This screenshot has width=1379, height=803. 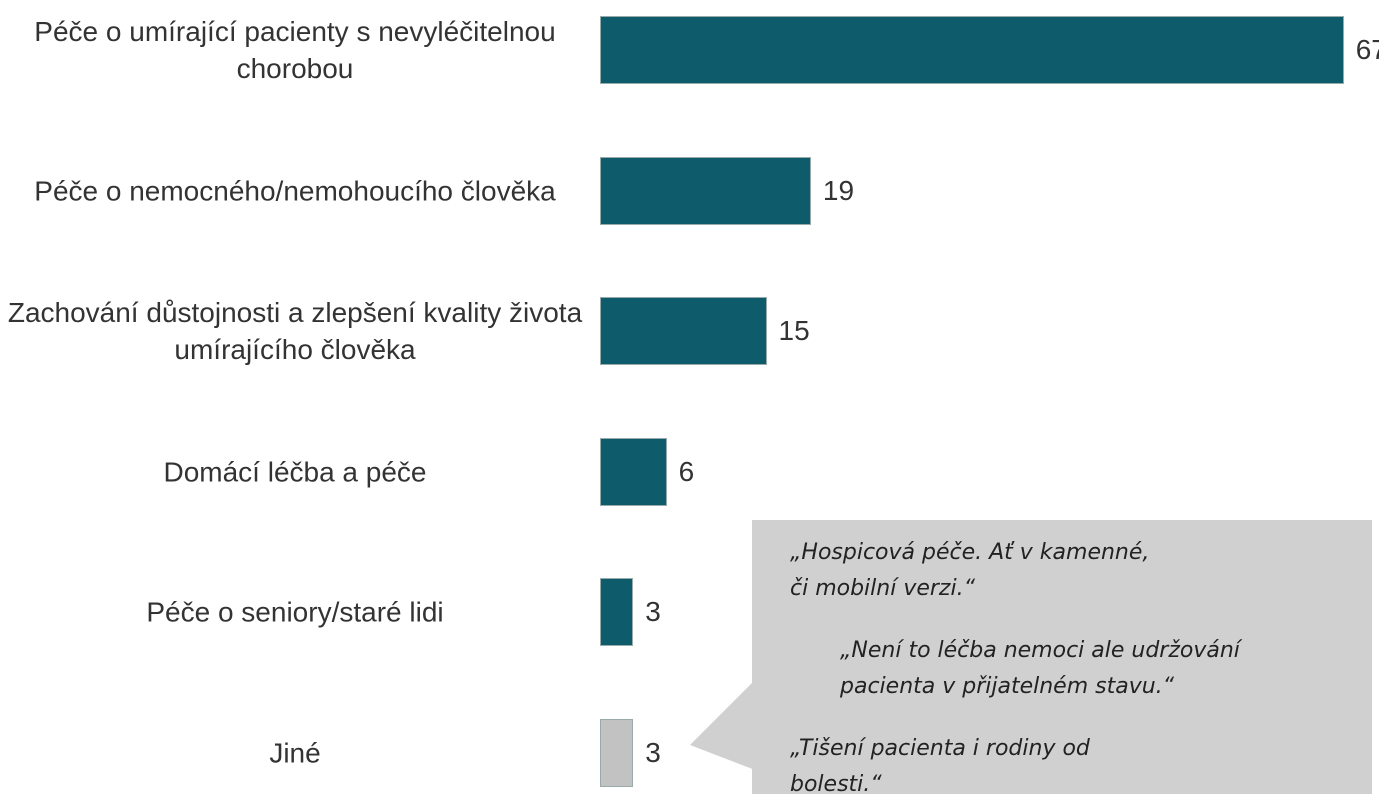 What do you see at coordinates (794, 330) in the screenshot?
I see `value-label: 15` at bounding box center [794, 330].